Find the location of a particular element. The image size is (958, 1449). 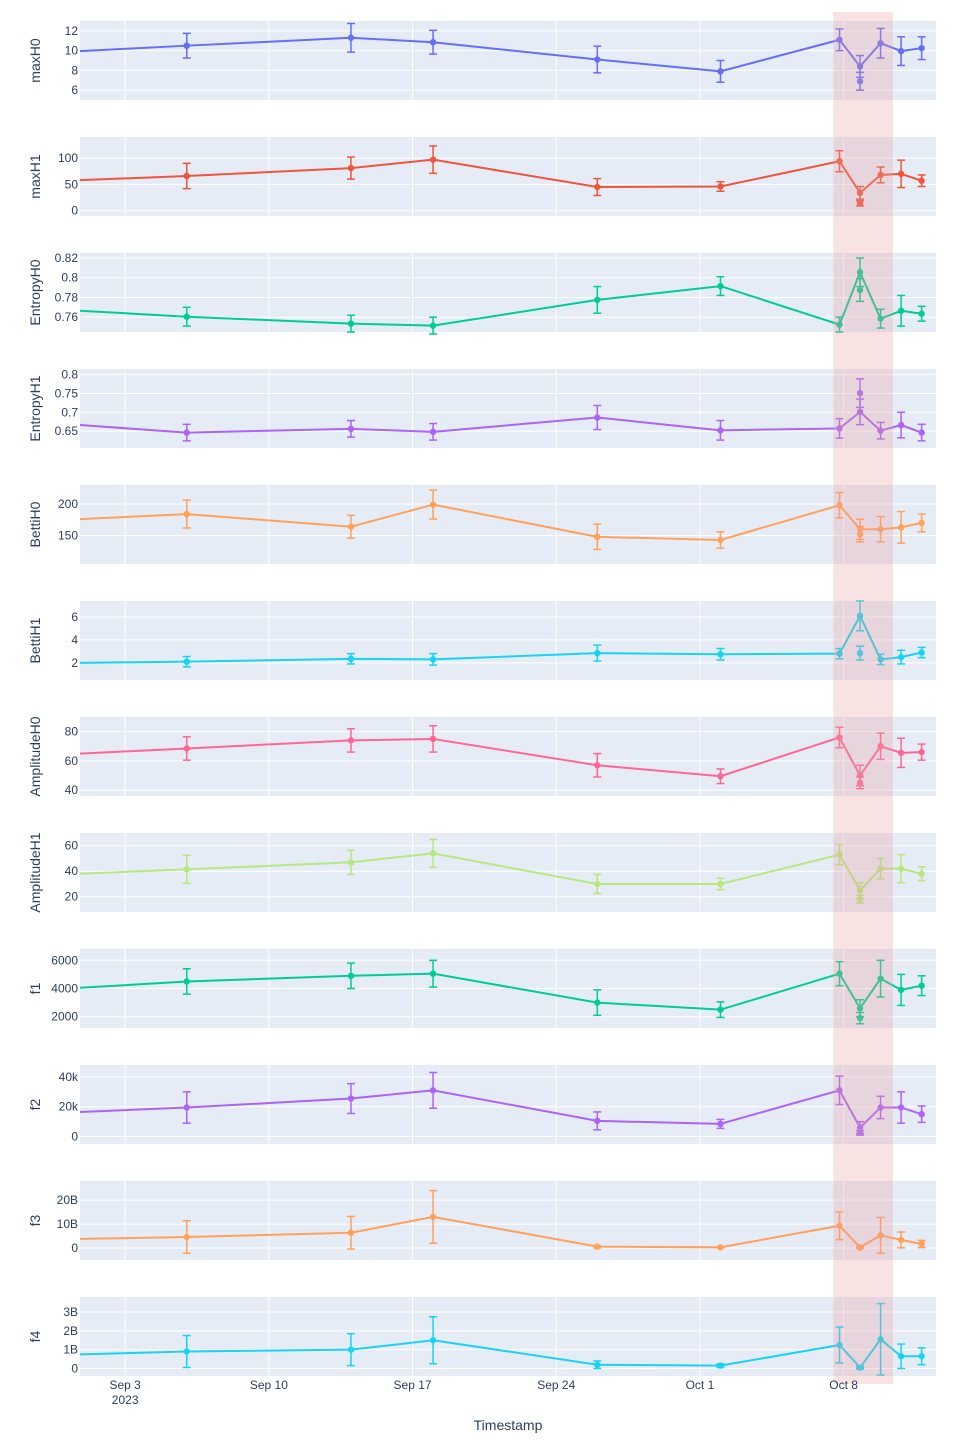

x-tick-label: Oct 8 is located at coordinates (843, 1385).